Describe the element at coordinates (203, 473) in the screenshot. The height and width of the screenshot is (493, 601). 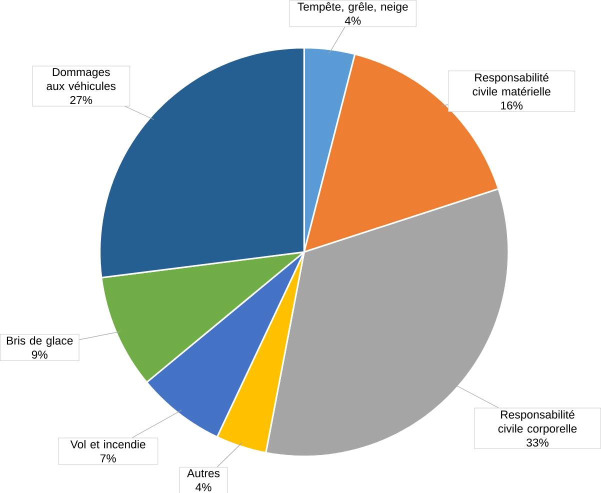
I see `slice-label: Autres` at that location.